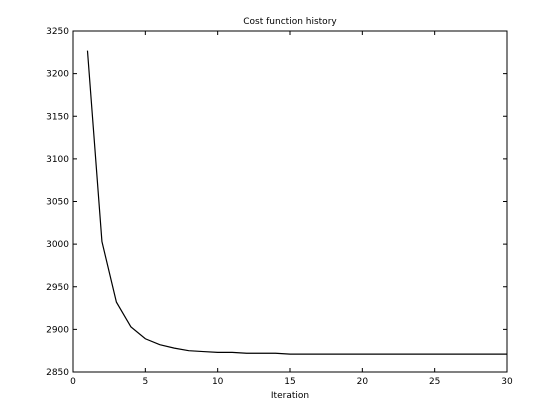 The image size is (559, 419). Describe the element at coordinates (289, 382) in the screenshot. I see `x-tick-label: 15` at that location.